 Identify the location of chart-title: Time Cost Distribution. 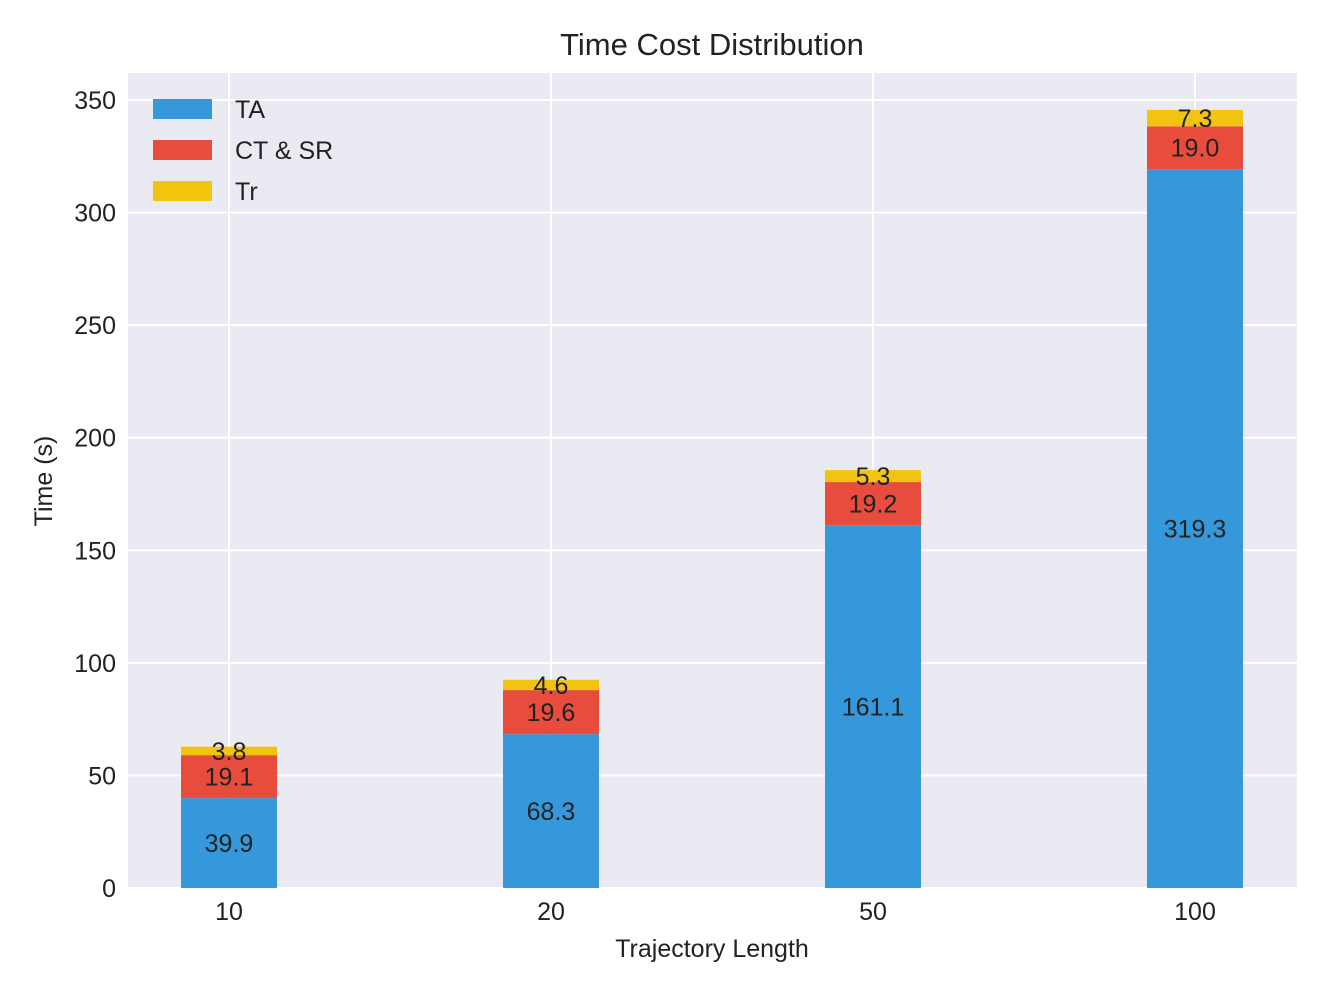
(712, 44).